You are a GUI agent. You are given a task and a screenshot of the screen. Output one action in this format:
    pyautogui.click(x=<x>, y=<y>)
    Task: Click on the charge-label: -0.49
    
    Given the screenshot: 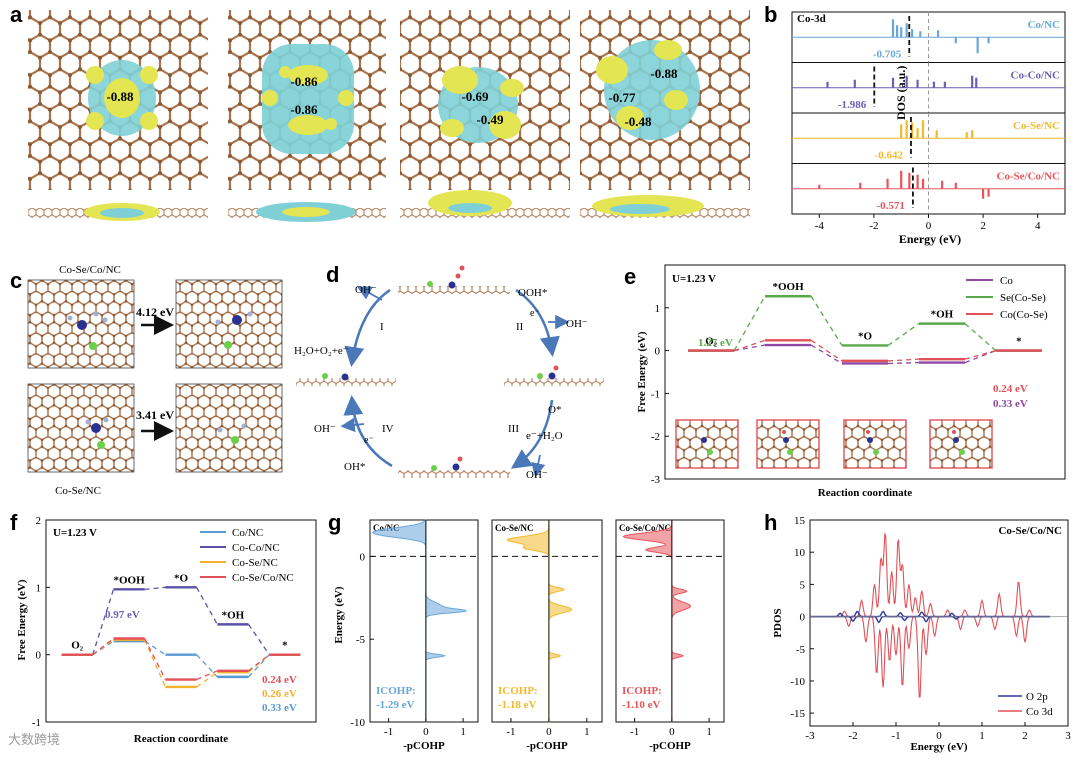 What is the action you would take?
    pyautogui.click(x=490, y=119)
    